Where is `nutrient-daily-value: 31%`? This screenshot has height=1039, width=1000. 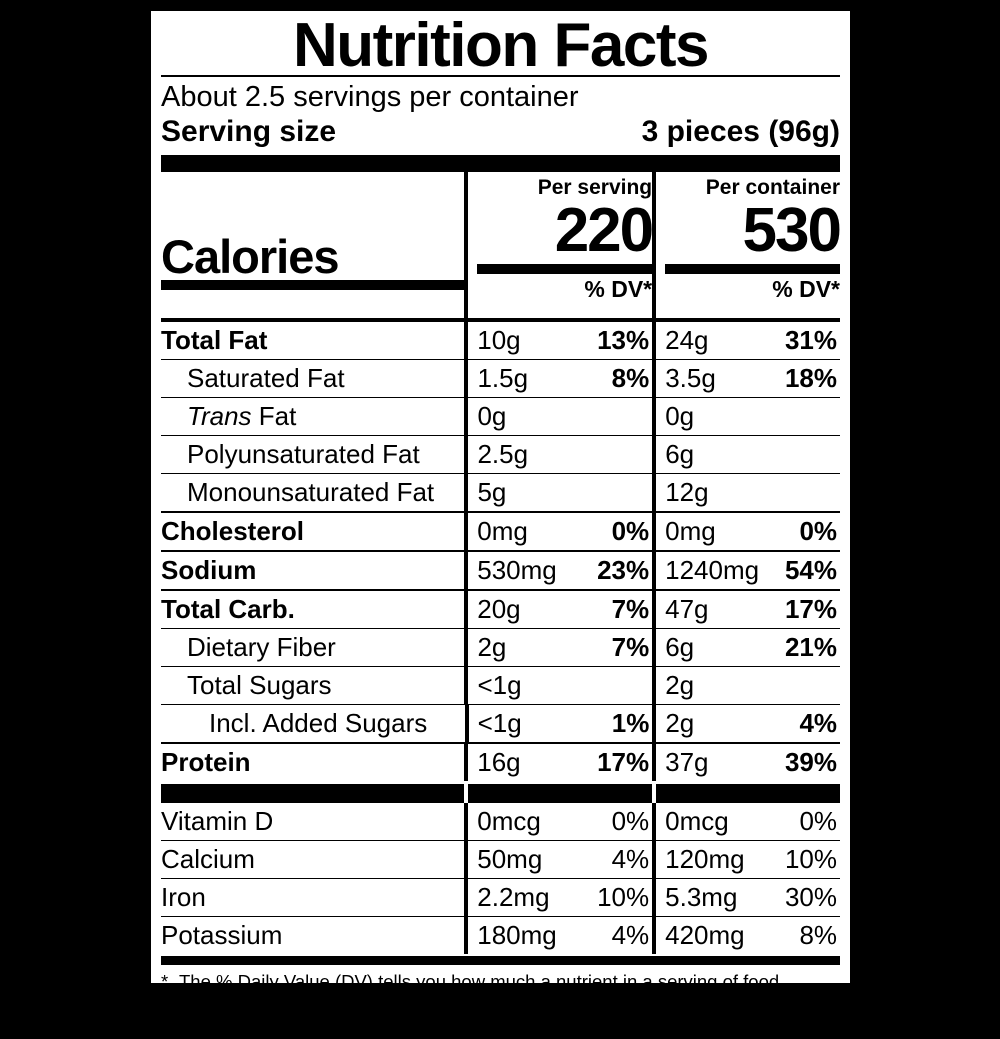 nutrient-daily-value: 31% is located at coordinates (811, 340).